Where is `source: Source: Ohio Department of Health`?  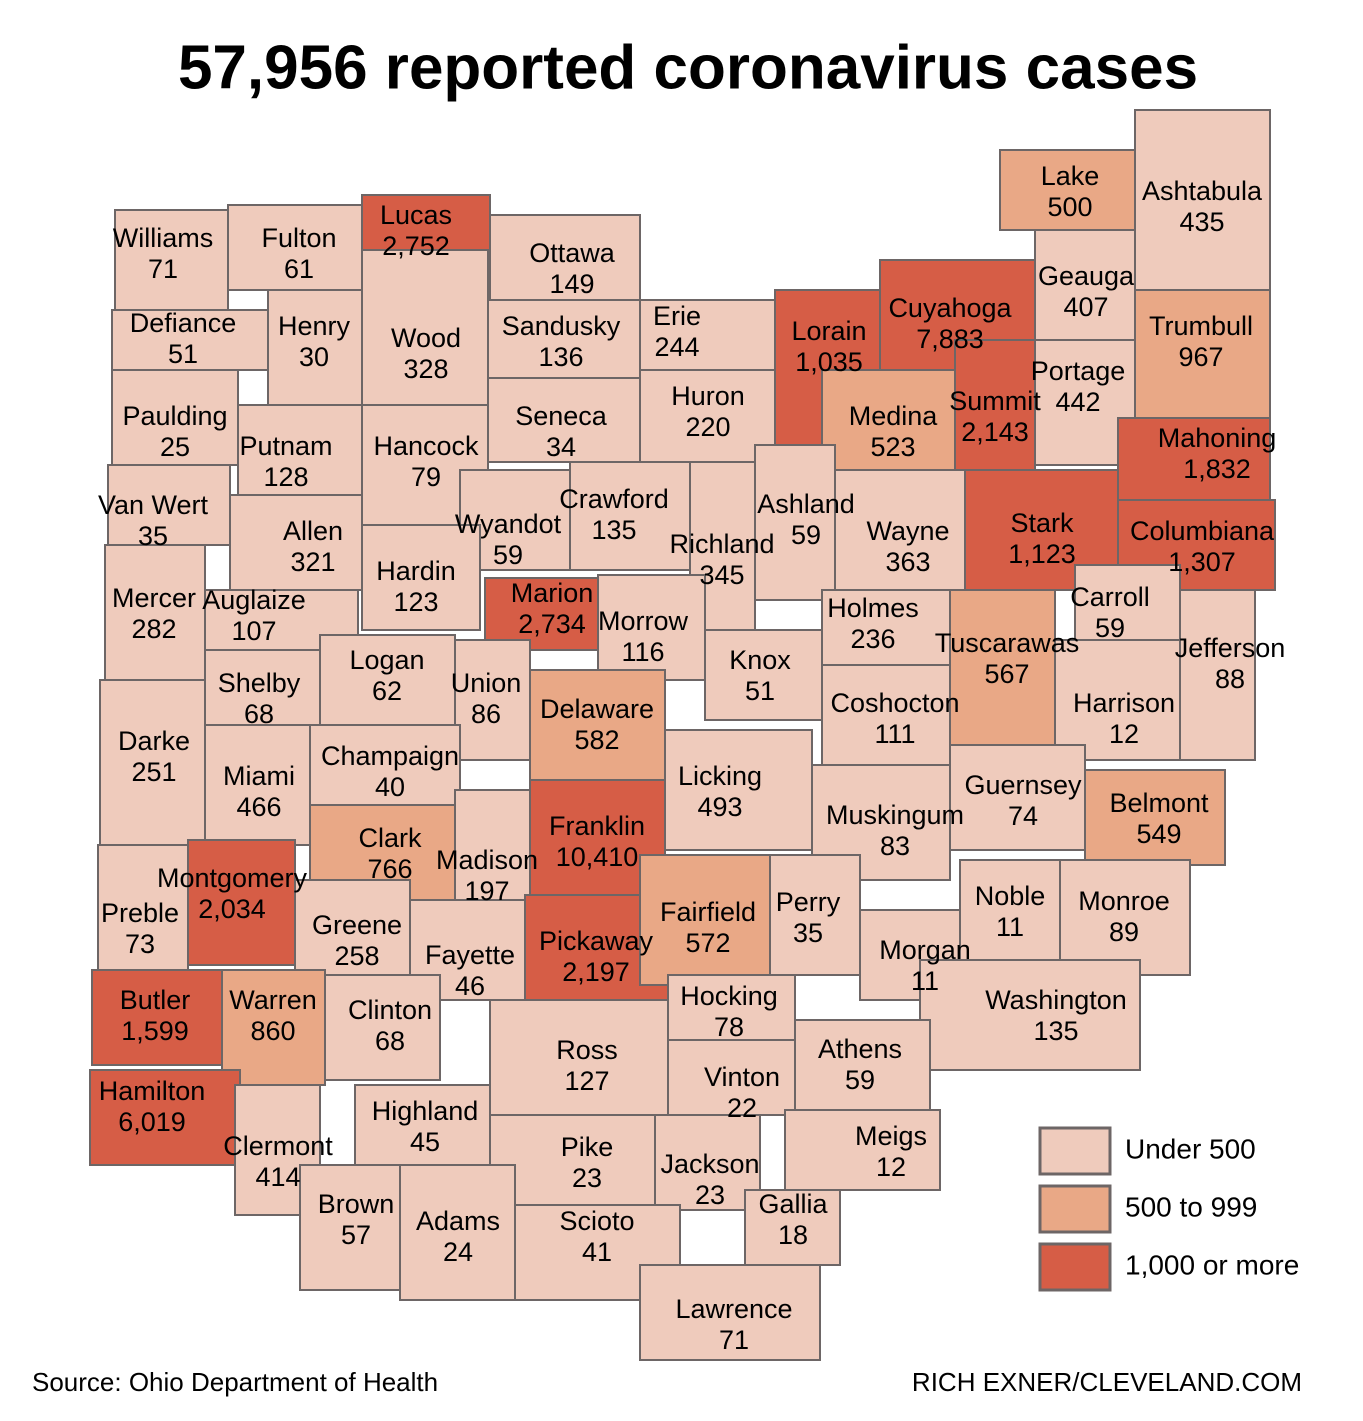 source: Source: Ohio Department of Health is located at coordinates (235, 1382).